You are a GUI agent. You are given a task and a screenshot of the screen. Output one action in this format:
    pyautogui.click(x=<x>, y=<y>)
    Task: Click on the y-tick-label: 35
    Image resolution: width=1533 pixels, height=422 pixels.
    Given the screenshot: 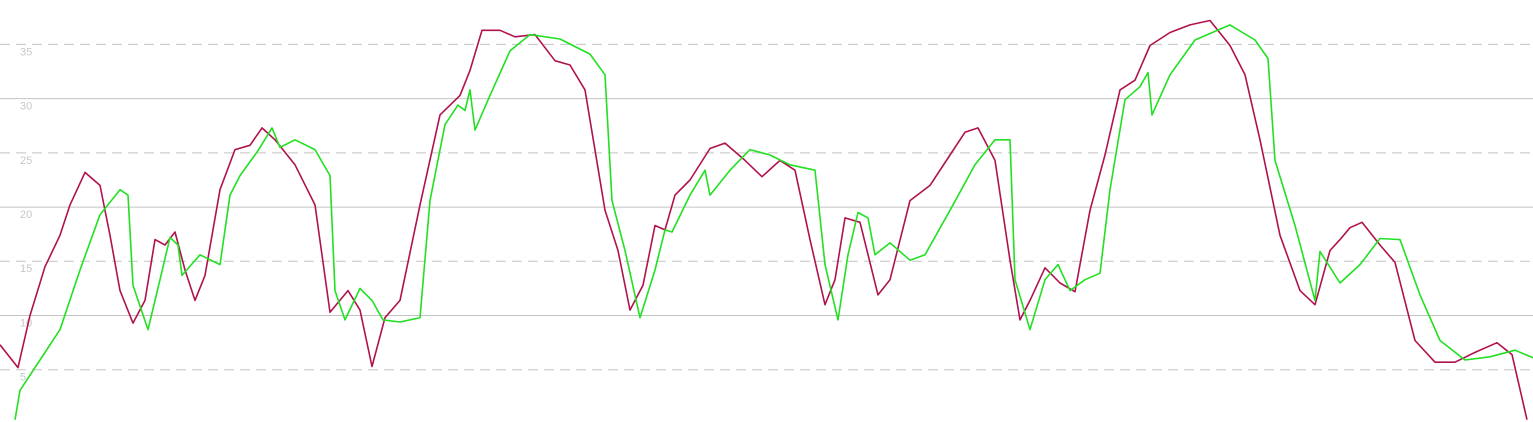 What is the action you would take?
    pyautogui.click(x=26, y=52)
    